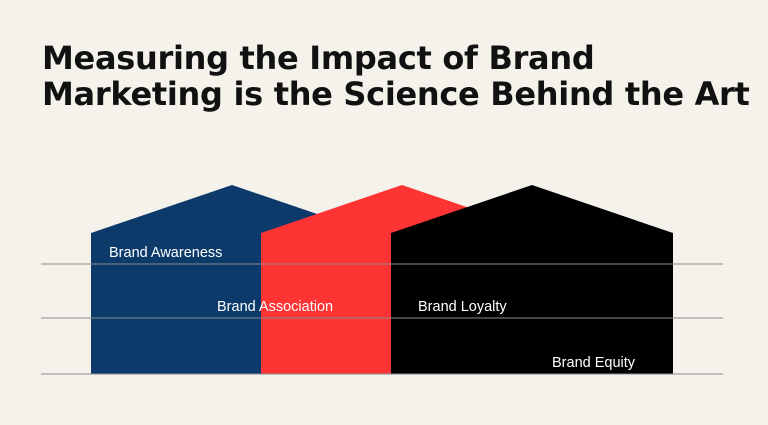 This screenshot has height=425, width=768. I want to click on label-brand-equity: Brand Equity, so click(594, 363).